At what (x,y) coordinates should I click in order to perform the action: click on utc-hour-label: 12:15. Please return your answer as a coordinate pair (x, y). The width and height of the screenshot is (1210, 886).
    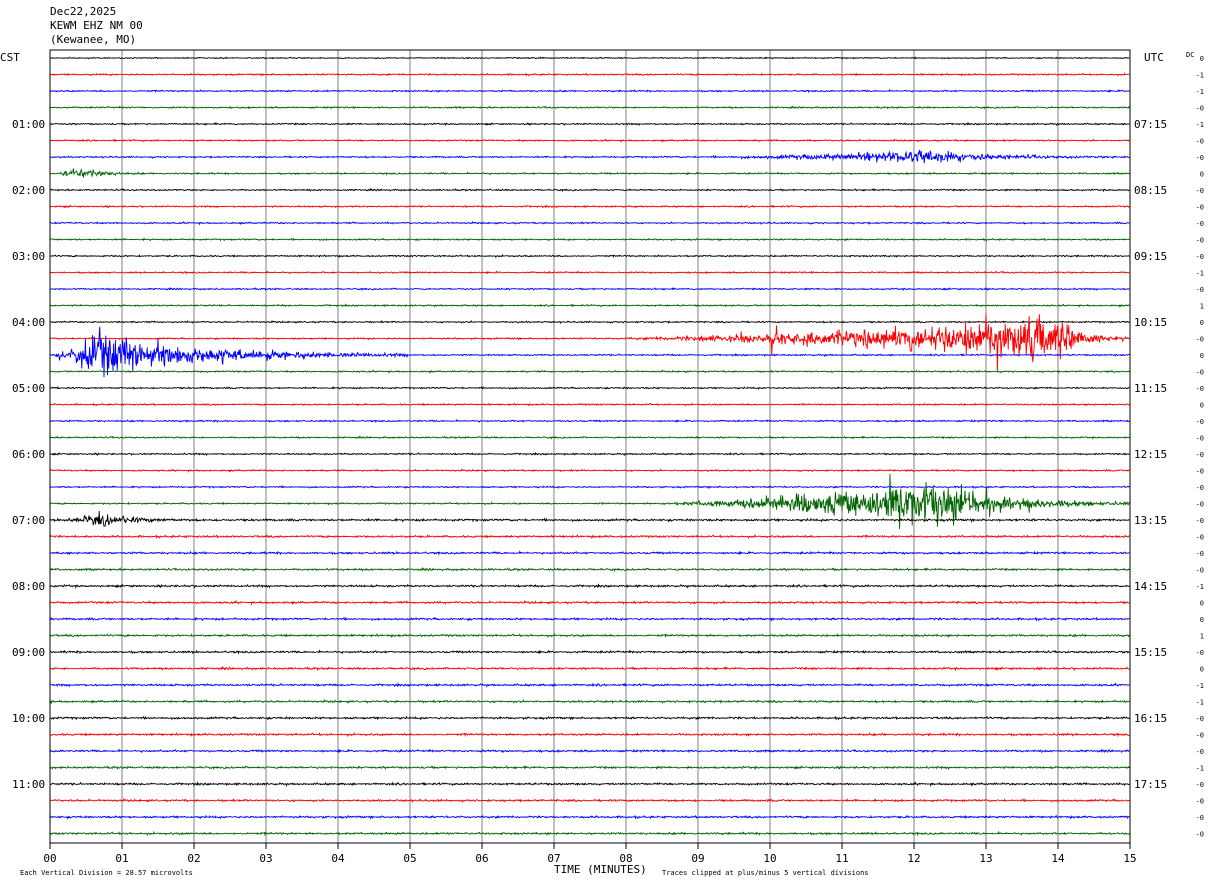
    Looking at the image, I should click on (1150, 454).